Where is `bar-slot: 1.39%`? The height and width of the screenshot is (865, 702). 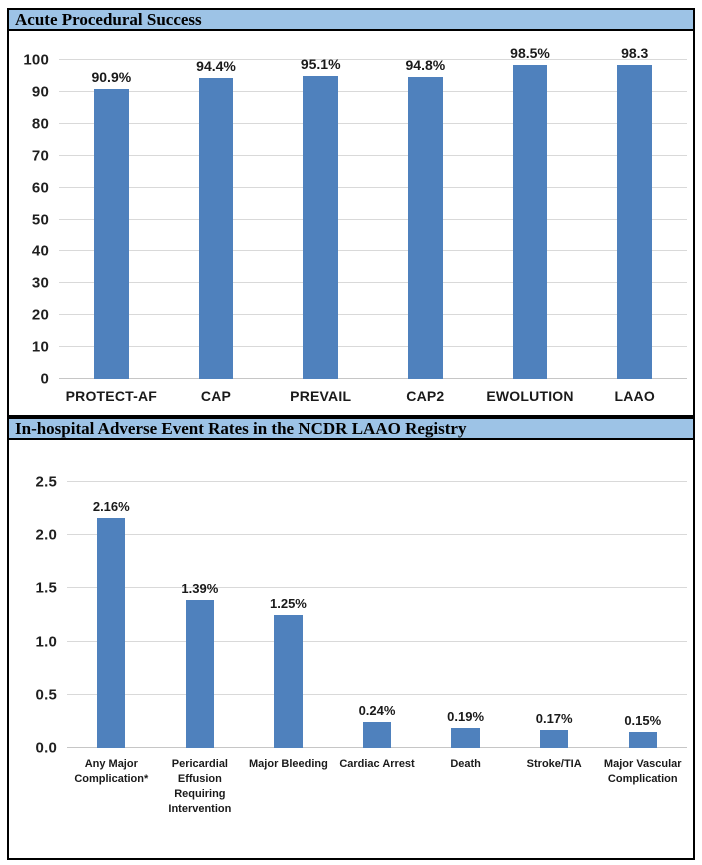
bar-slot: 1.39% is located at coordinates (200, 615).